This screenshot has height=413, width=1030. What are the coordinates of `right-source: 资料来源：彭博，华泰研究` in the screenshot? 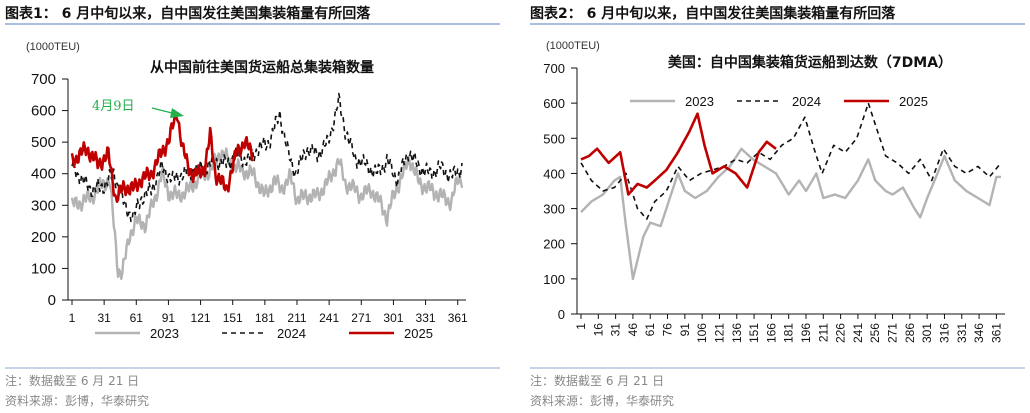 It's located at (602, 400).